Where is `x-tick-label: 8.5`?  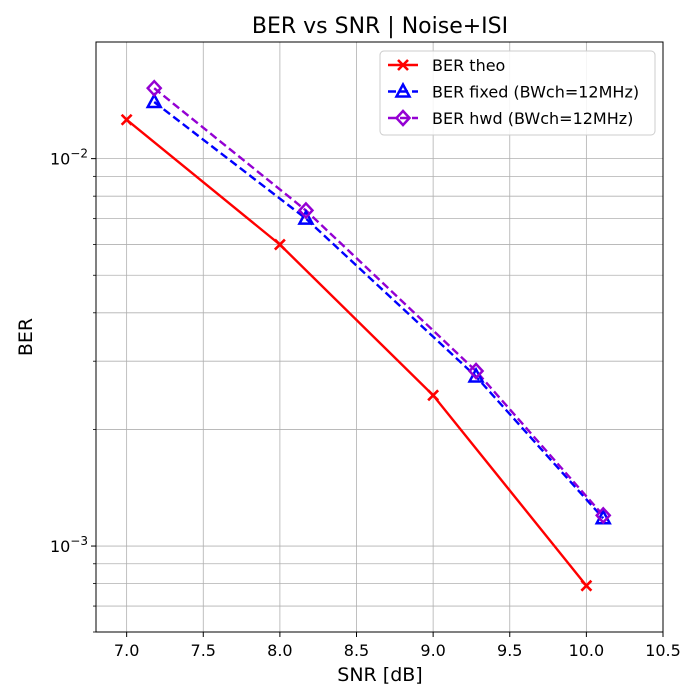
x-tick-label: 8.5 is located at coordinates (356, 650).